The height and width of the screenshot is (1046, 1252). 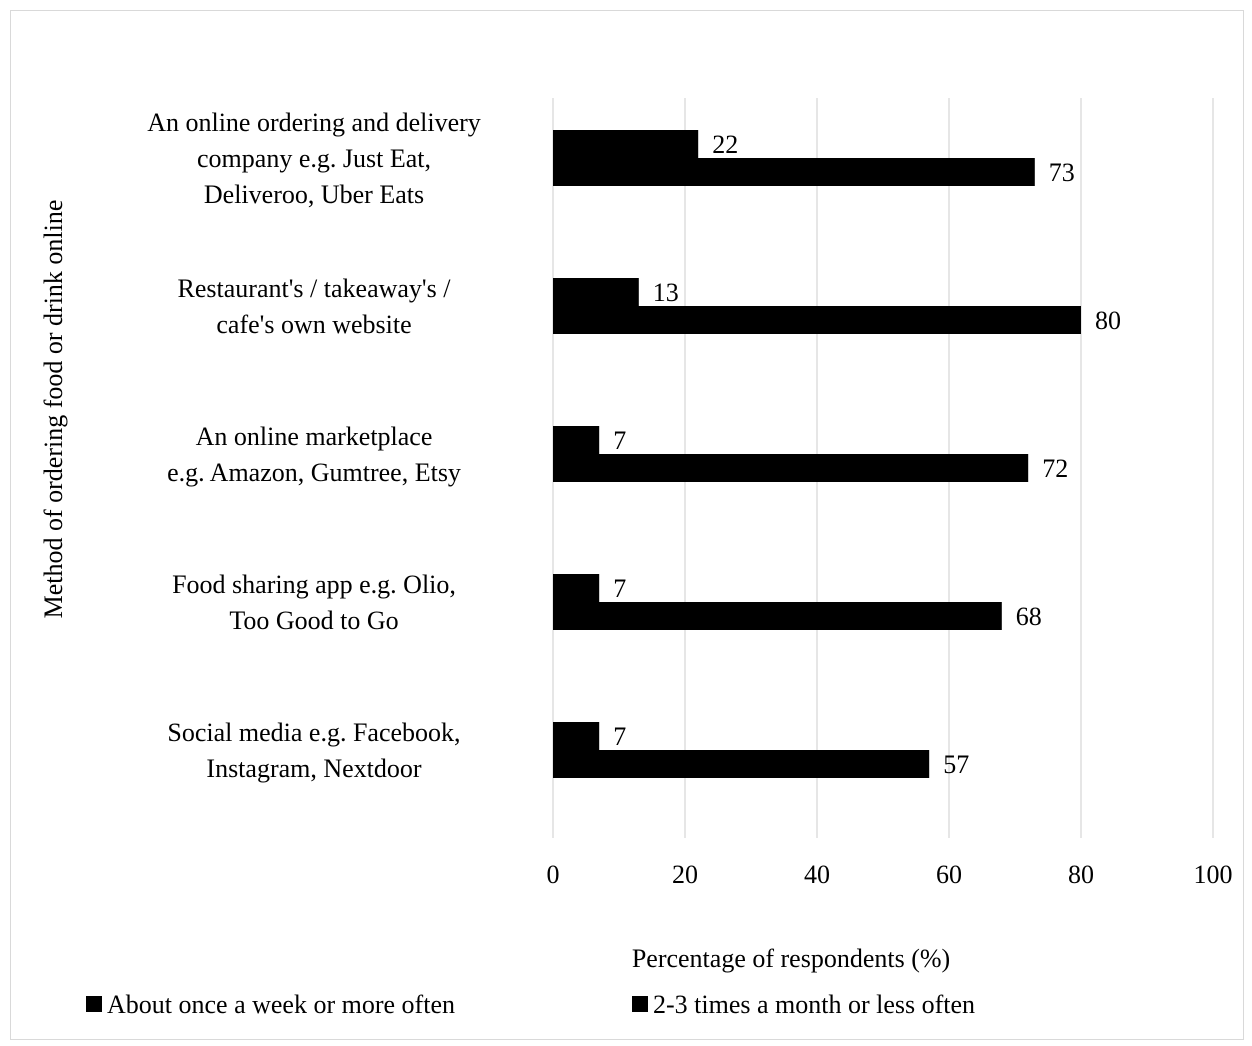 I want to click on bar-series2-cat5, so click(x=741, y=764).